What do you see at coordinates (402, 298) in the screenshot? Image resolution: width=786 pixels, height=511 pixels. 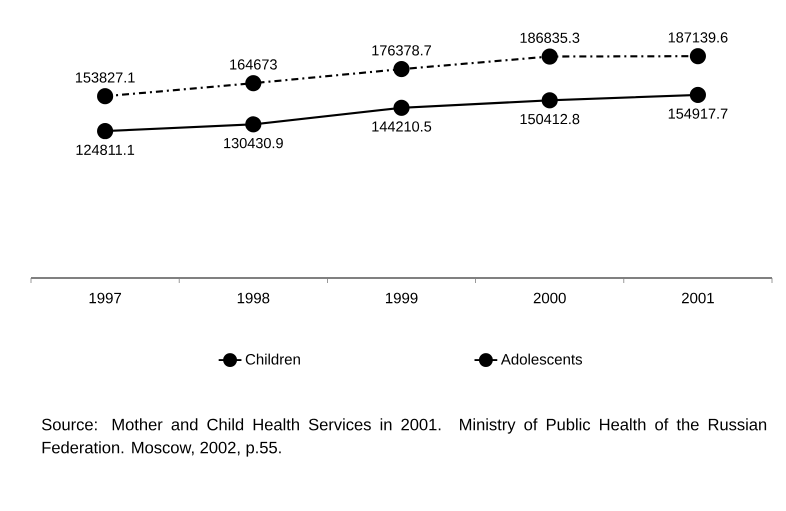 I see `x-tick-label: 1999` at bounding box center [402, 298].